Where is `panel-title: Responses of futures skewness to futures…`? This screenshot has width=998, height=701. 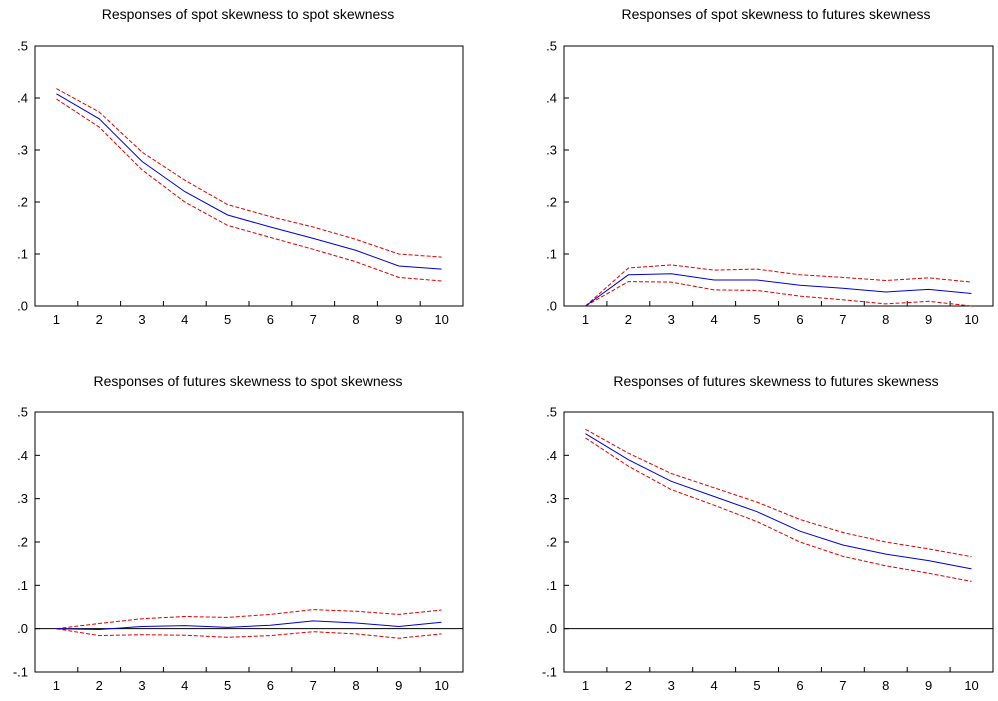
panel-title: Responses of futures skewness to futures… is located at coordinates (775, 381).